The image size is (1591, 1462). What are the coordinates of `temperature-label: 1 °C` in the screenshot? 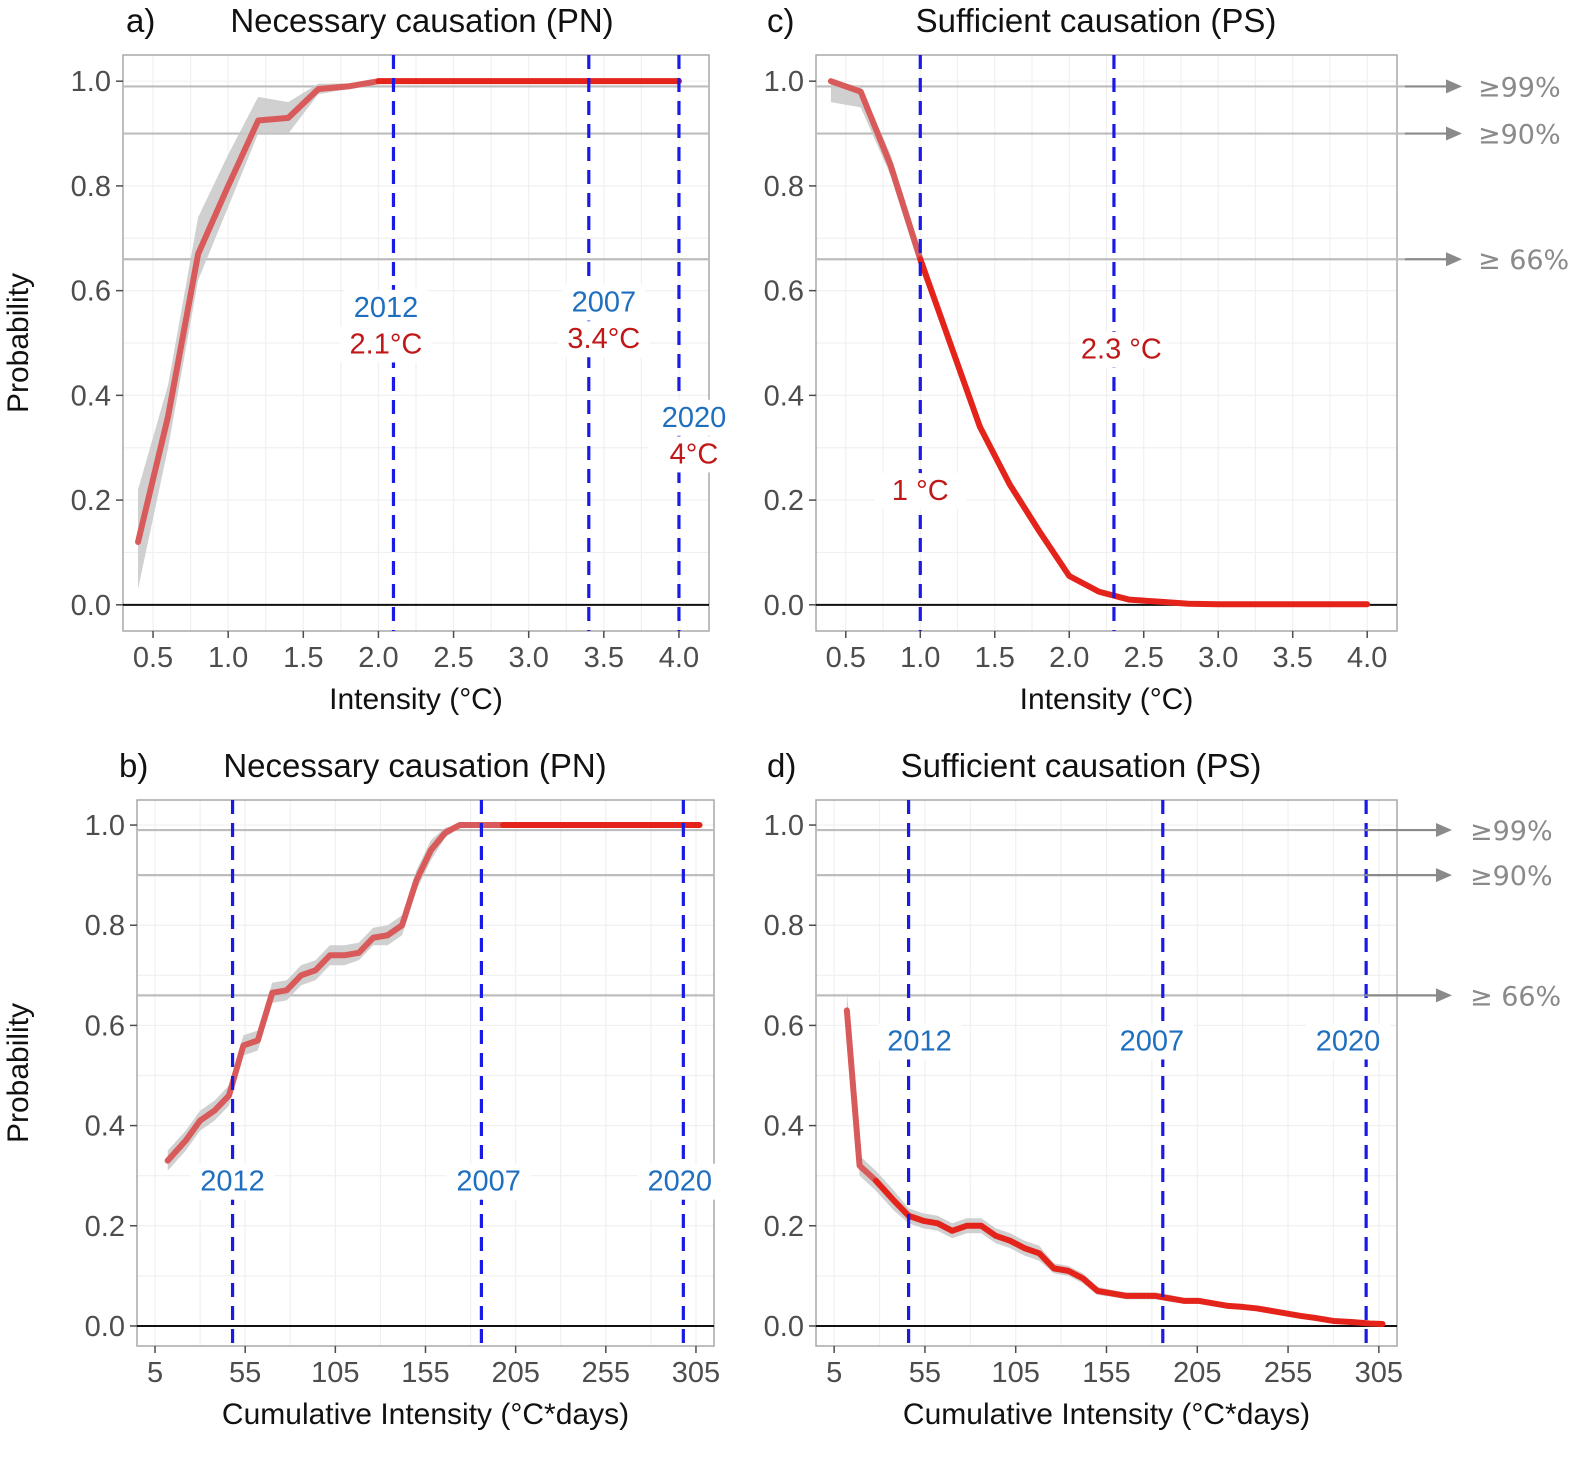 It's located at (920, 491).